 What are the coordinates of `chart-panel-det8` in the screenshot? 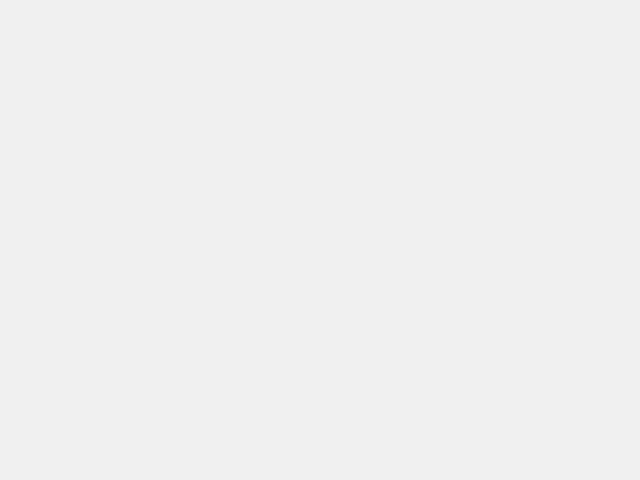 It's located at (319, 400).